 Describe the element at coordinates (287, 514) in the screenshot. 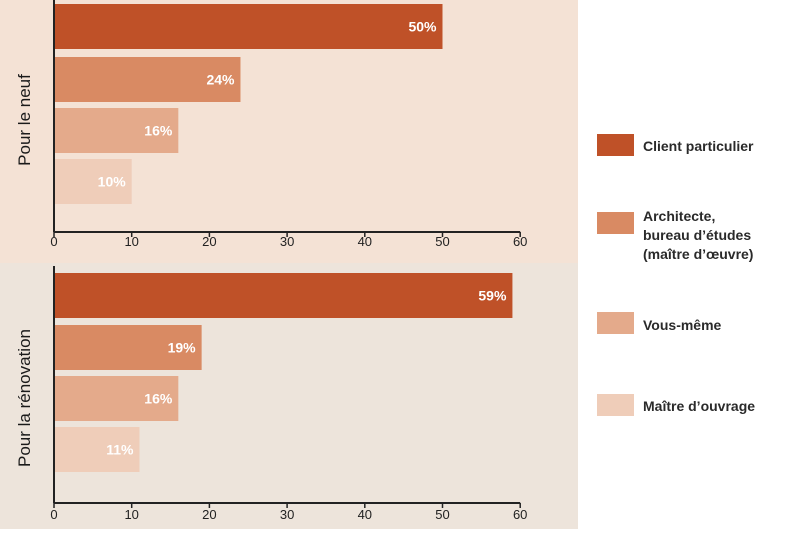

I see `x-tick-label-renovation-30: 30` at that location.